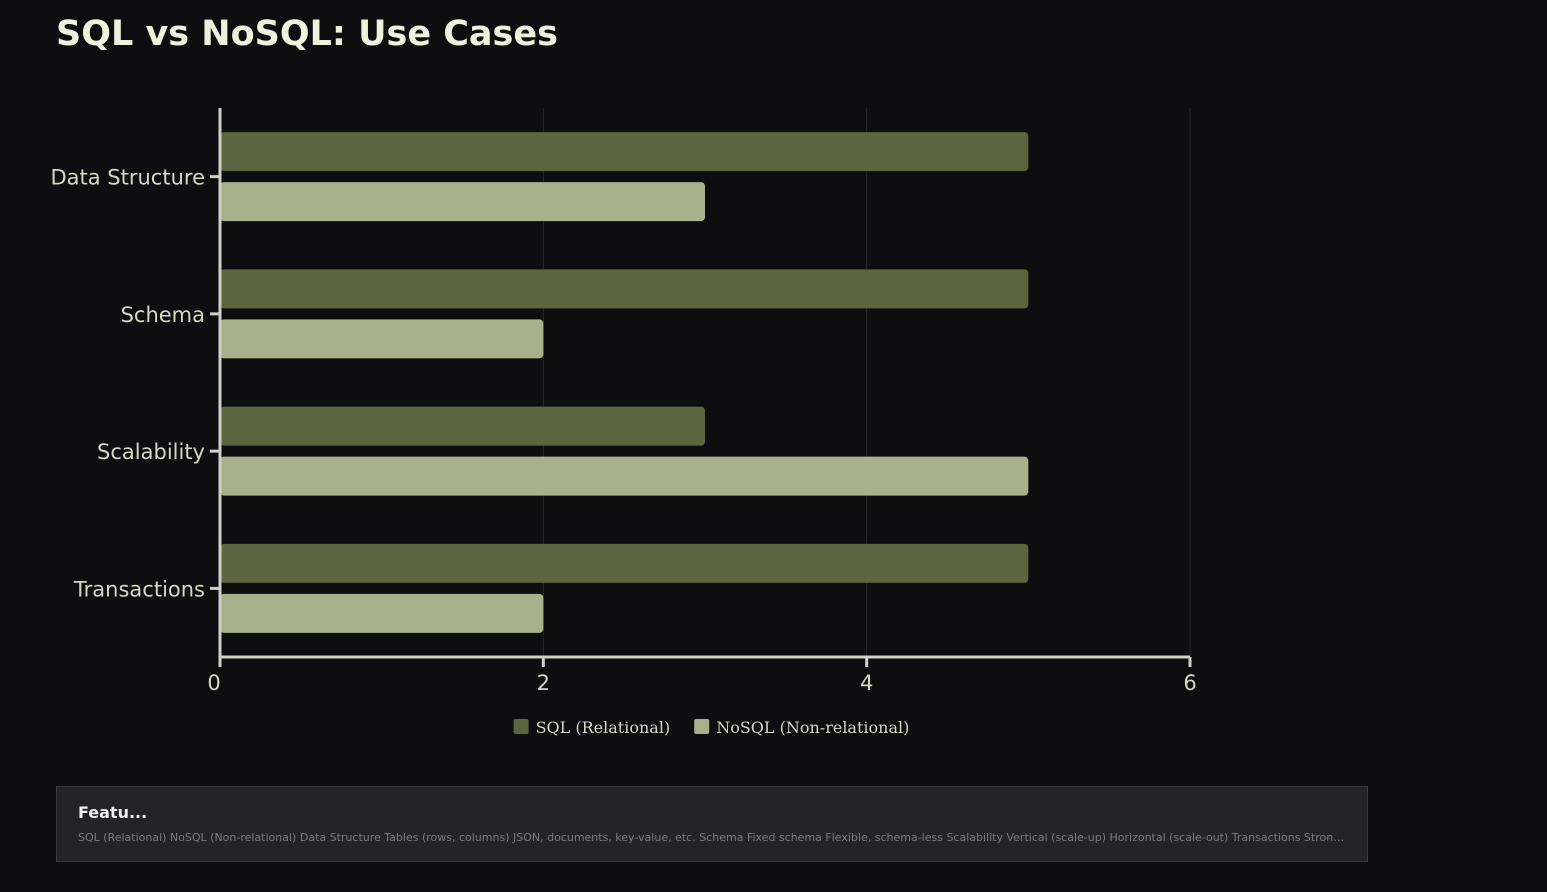 The height and width of the screenshot is (892, 1547). What do you see at coordinates (462, 426) in the screenshot?
I see `bar-scalability-sql` at bounding box center [462, 426].